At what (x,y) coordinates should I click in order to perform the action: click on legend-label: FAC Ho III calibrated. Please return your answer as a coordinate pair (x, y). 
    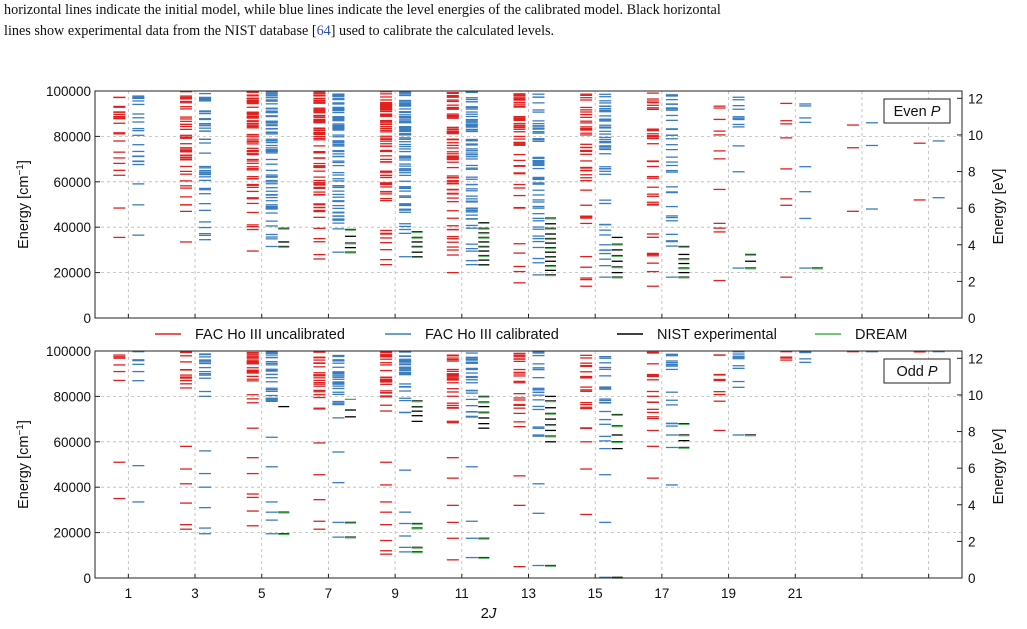
    Looking at the image, I should click on (492, 335).